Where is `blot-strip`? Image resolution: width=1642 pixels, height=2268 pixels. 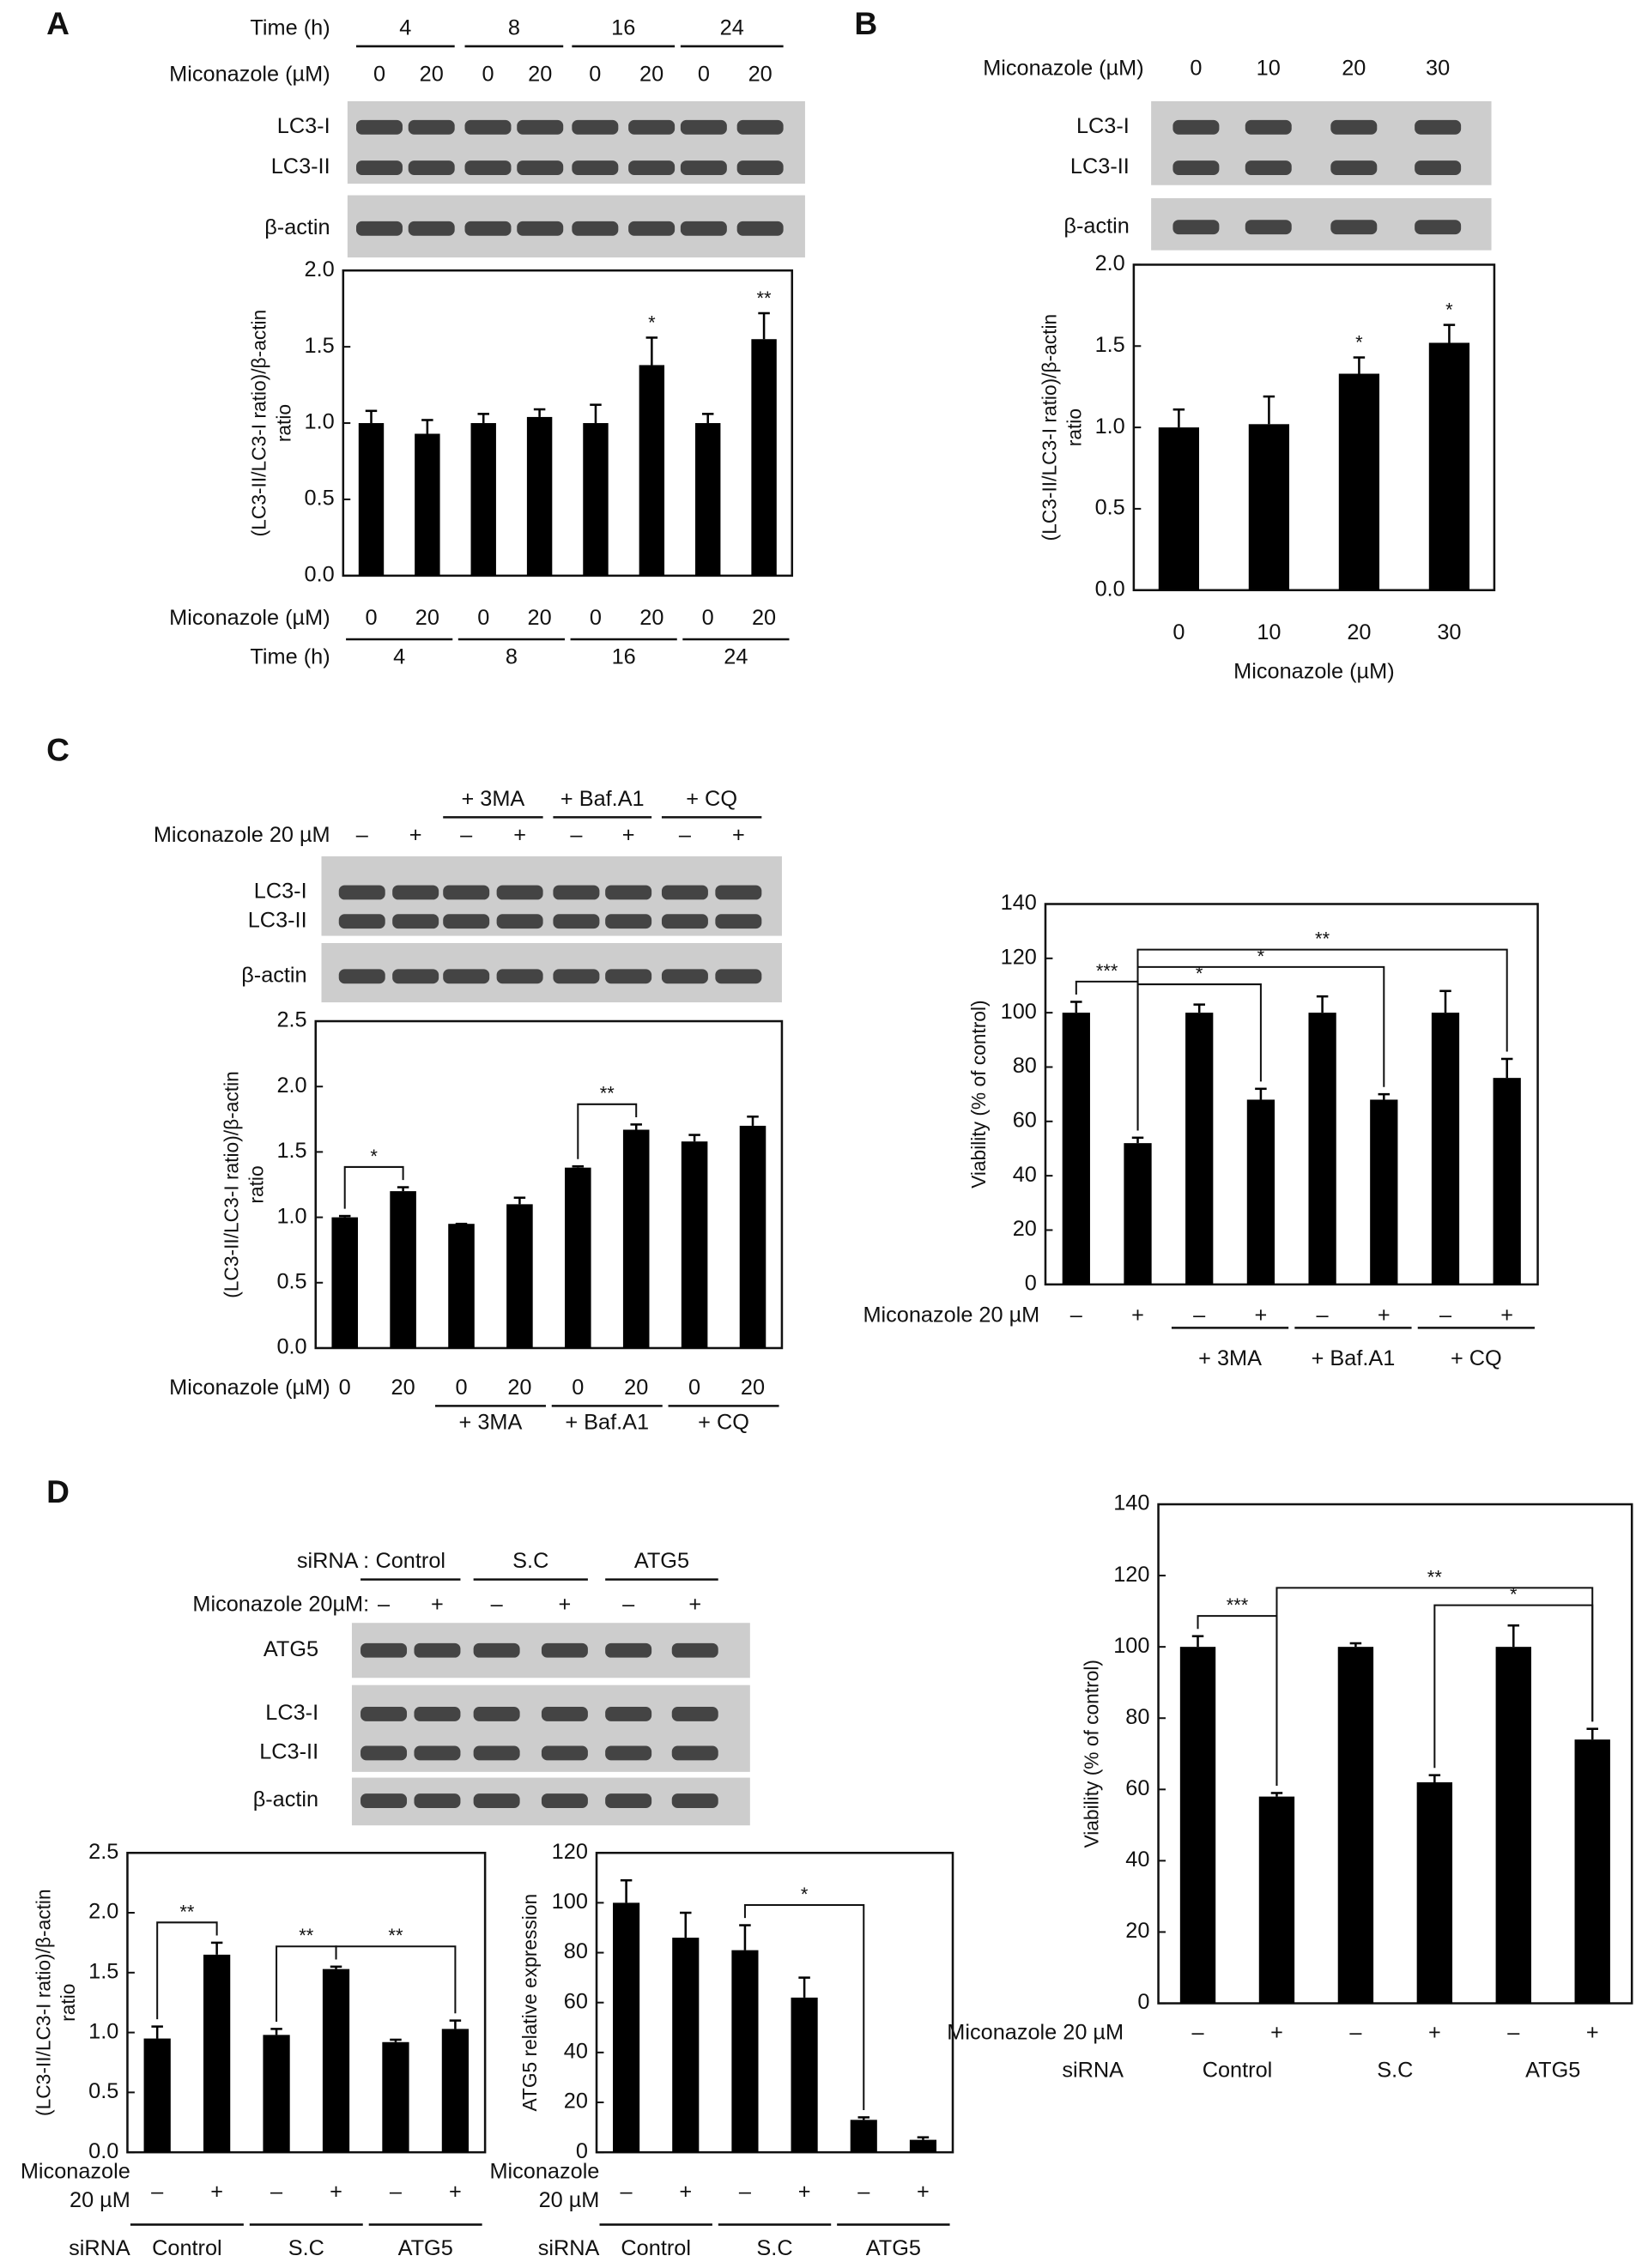 blot-strip is located at coordinates (551, 973).